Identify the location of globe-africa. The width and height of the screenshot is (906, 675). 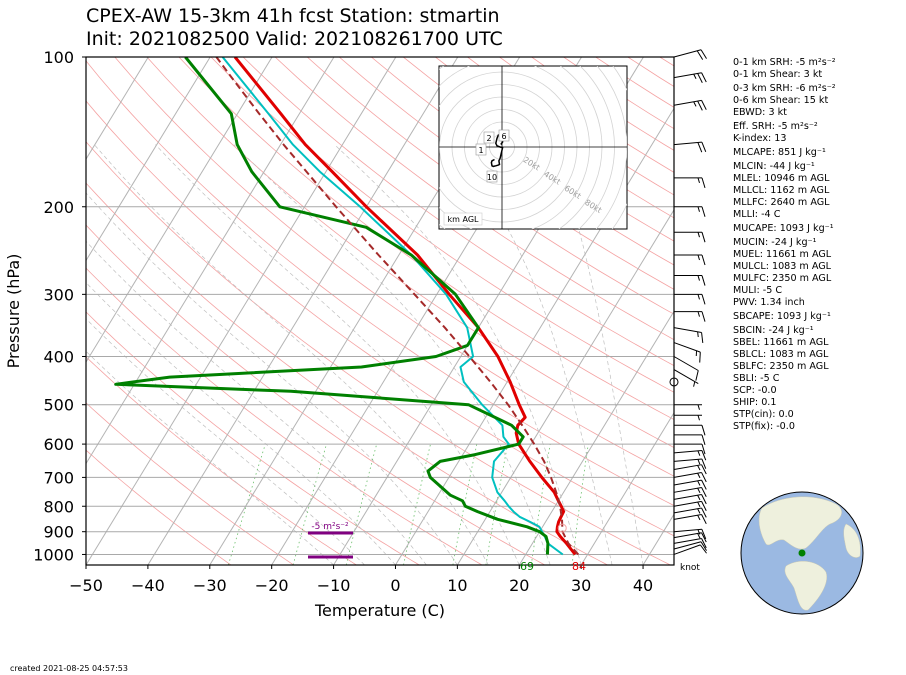
(852, 540).